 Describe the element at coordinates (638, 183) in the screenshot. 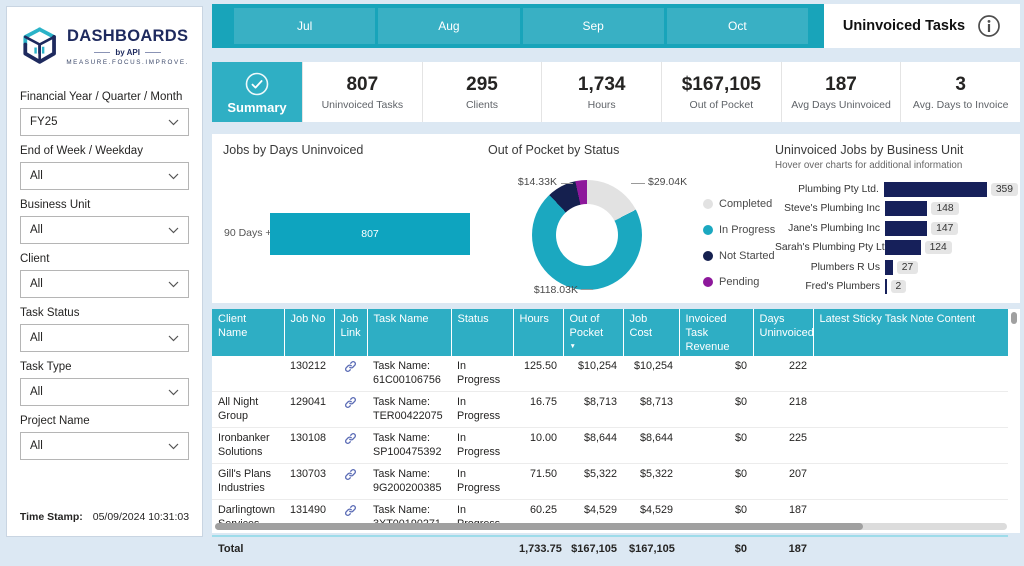

I see `callout-leader-line` at that location.